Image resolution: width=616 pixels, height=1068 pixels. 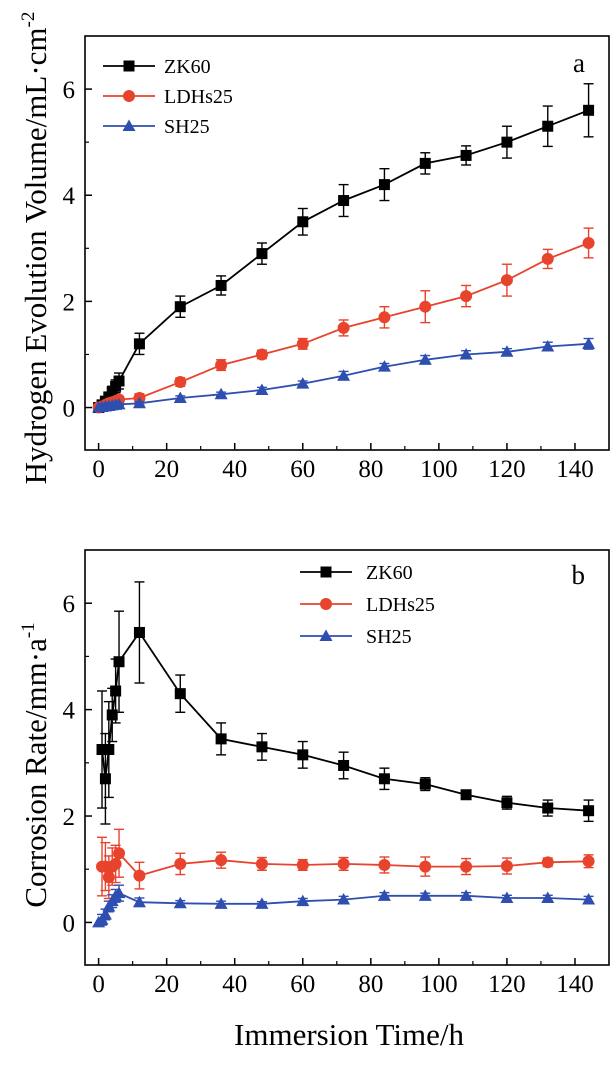 I want to click on panel-b-legend-marker-SH25, so click(x=326, y=635).